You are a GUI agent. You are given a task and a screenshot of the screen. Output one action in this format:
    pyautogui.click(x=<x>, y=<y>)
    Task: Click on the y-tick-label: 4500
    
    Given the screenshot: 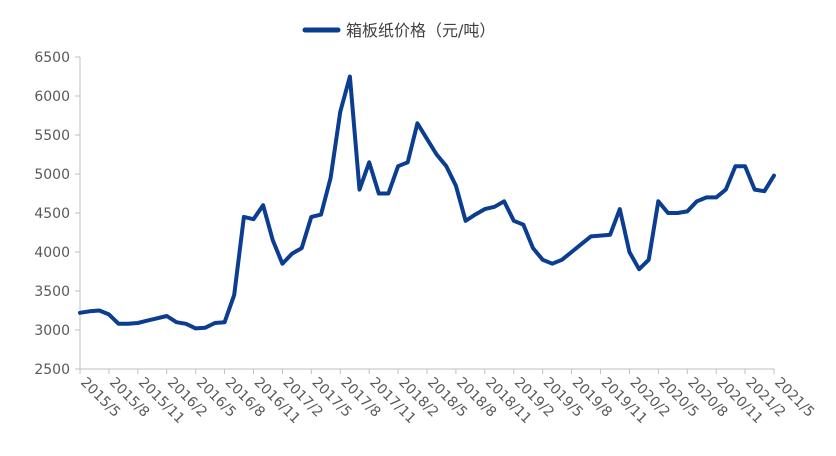 What is the action you would take?
    pyautogui.click(x=52, y=214)
    